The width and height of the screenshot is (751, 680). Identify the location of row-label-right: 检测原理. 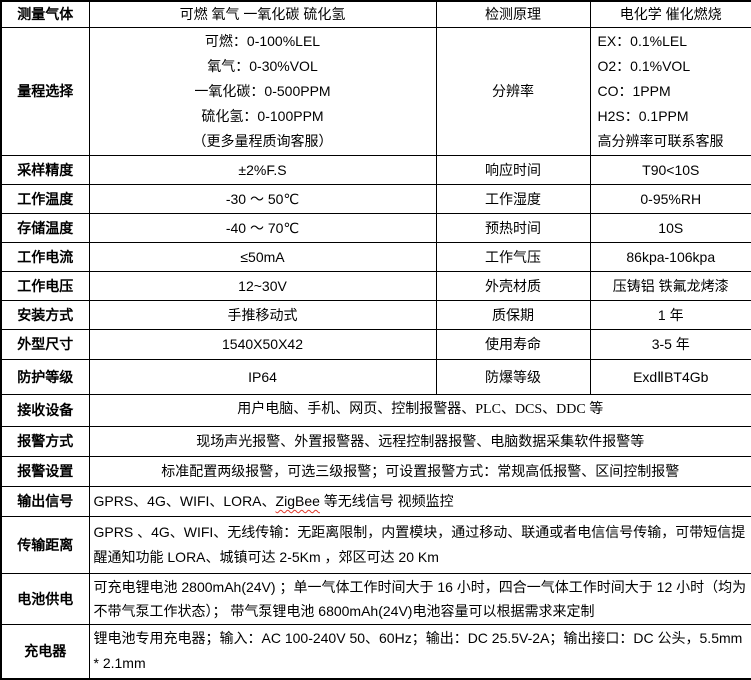
(513, 14).